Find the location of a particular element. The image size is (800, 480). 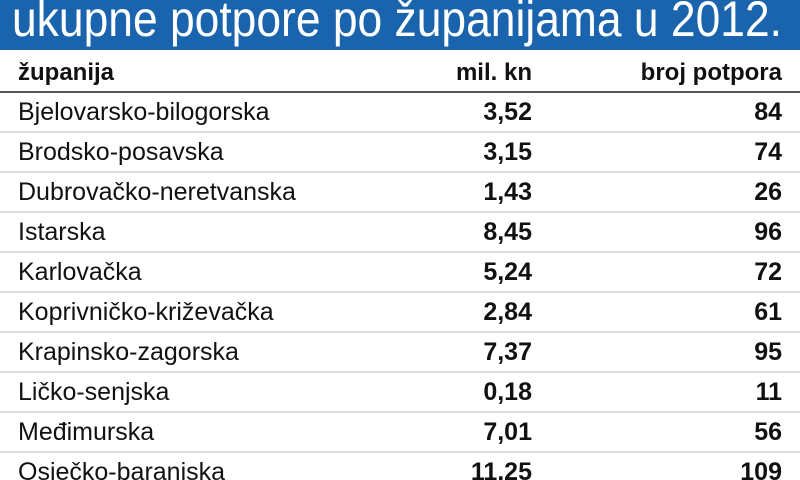

county-name: Koprivničko-križevačka is located at coordinates (146, 312).